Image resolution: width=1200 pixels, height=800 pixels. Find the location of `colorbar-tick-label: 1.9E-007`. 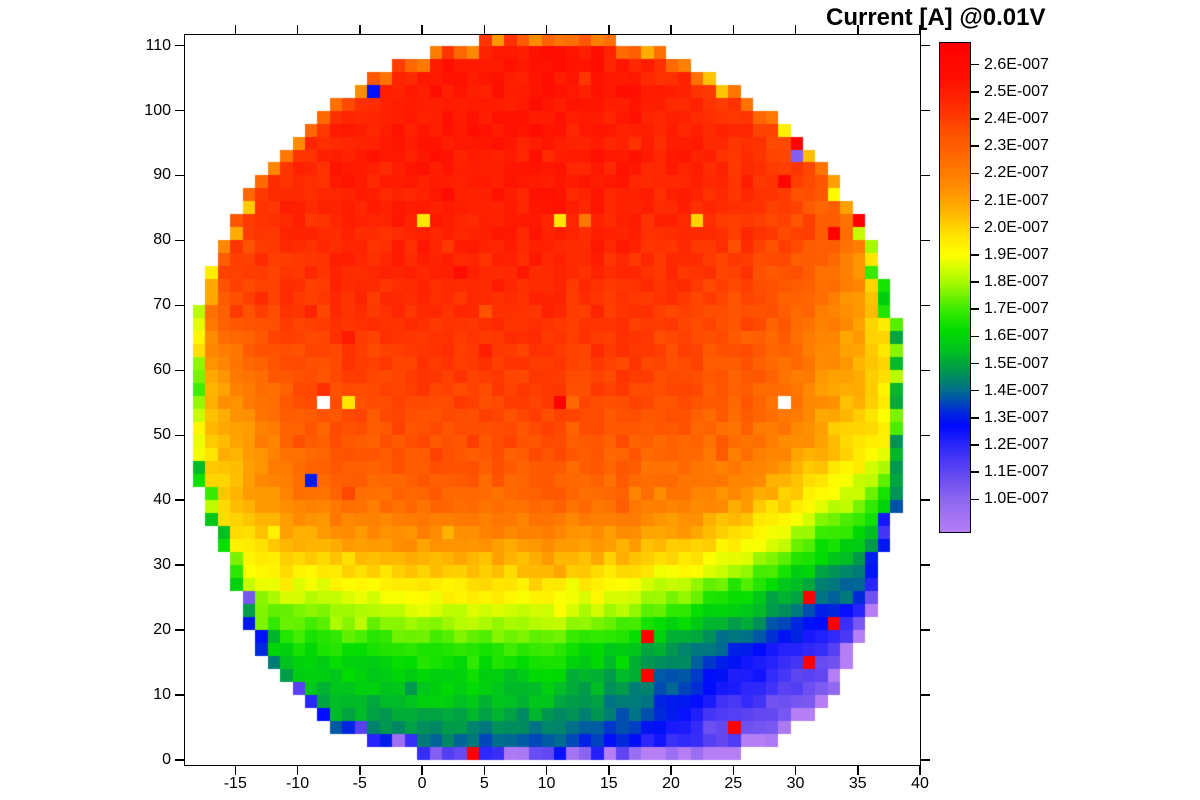

colorbar-tick-label: 1.9E-007 is located at coordinates (1016, 254).